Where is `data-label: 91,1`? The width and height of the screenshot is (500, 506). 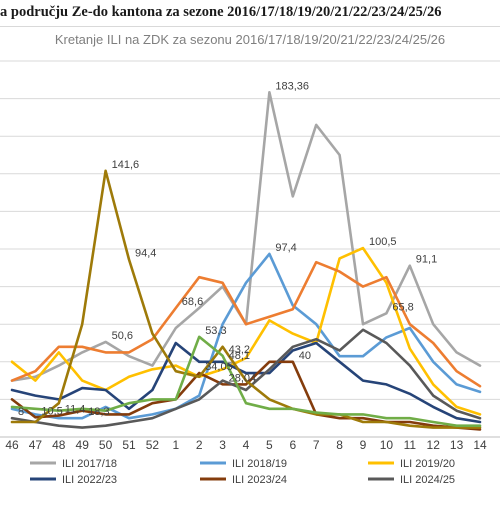
data-label: 91,1 is located at coordinates (426, 260).